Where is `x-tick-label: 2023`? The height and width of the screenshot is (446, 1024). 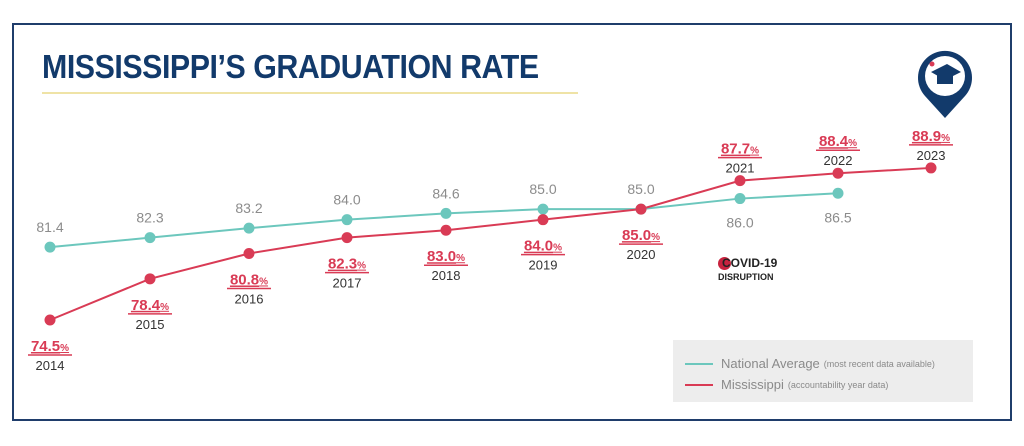 x-tick-label: 2023 is located at coordinates (931, 155).